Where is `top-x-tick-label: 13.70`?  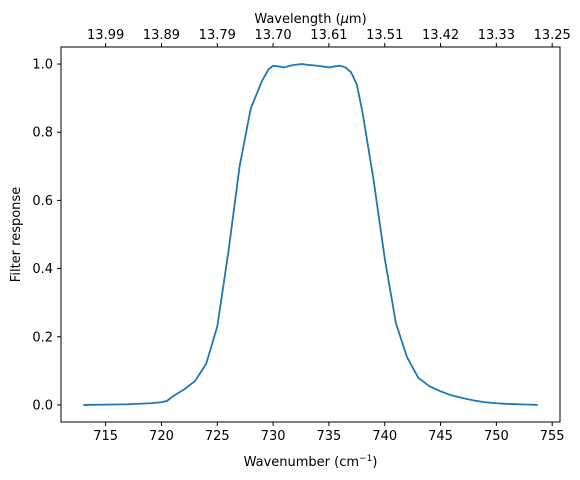 top-x-tick-label: 13.70 is located at coordinates (272, 35).